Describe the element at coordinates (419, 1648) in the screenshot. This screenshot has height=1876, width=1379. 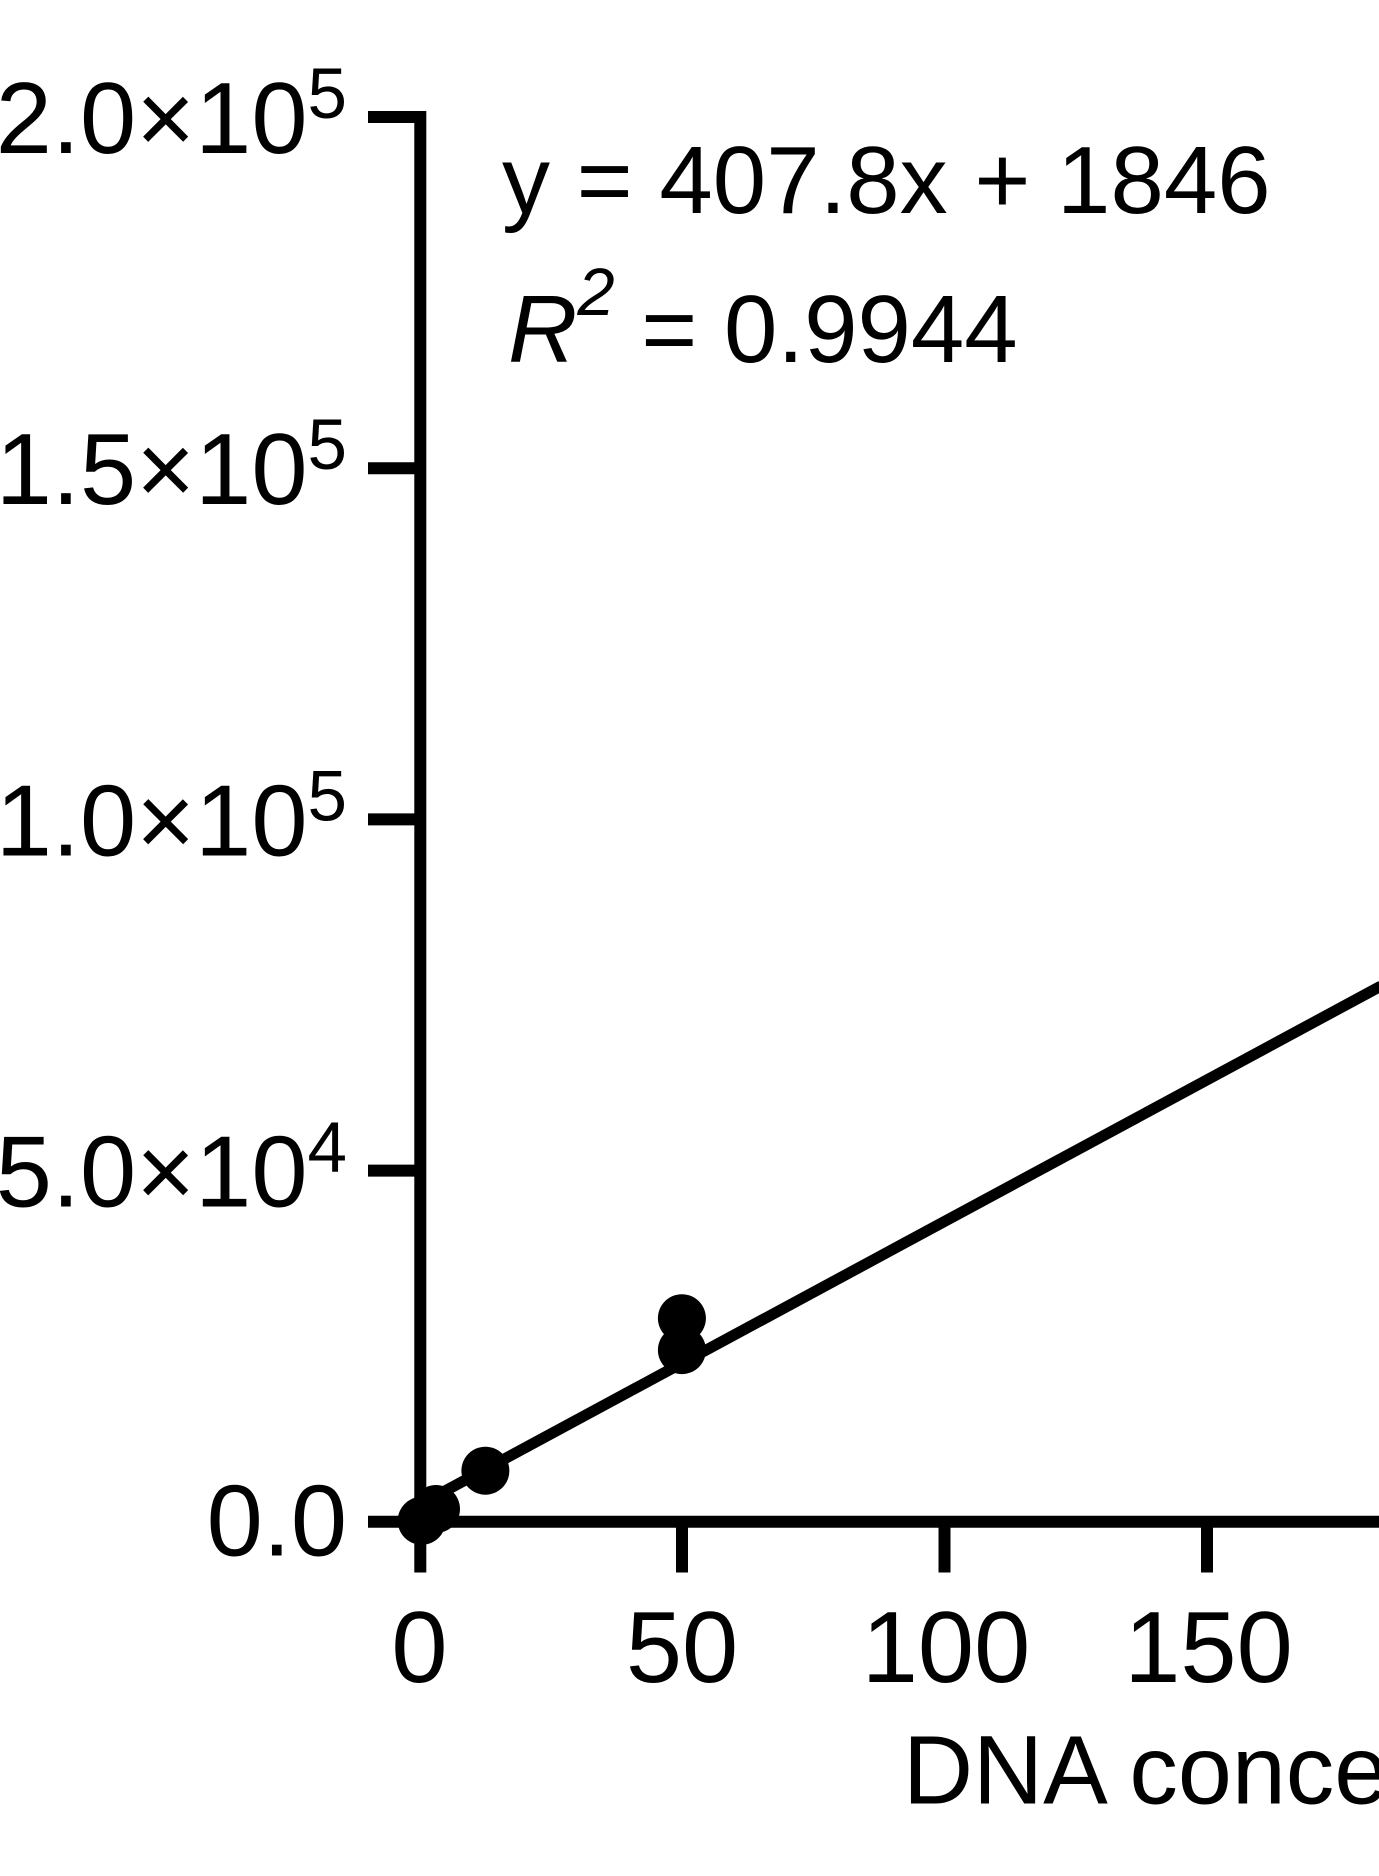
I see `svg-text: 0` at that location.